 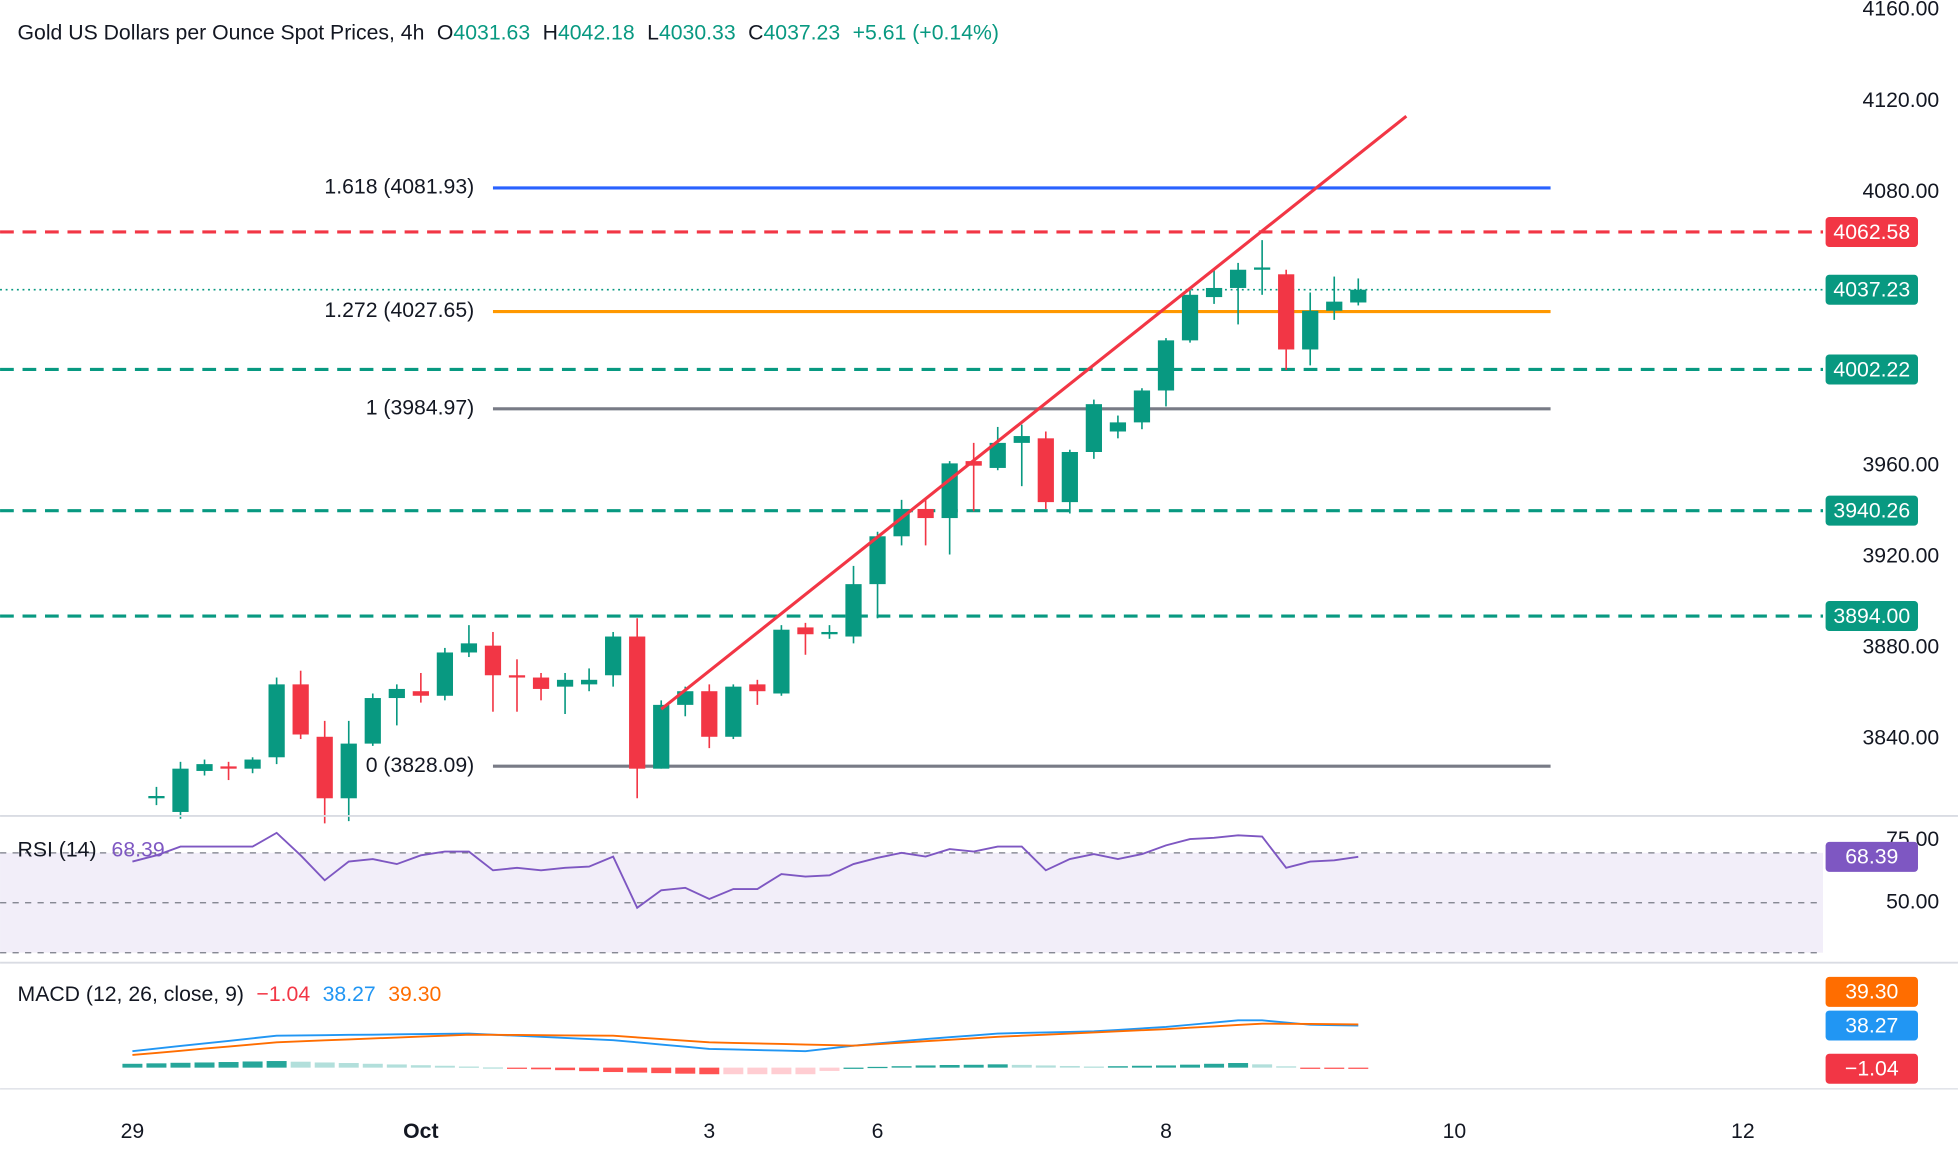 What do you see at coordinates (1901, 100) in the screenshot?
I see `y-tick-label: 4120.00` at bounding box center [1901, 100].